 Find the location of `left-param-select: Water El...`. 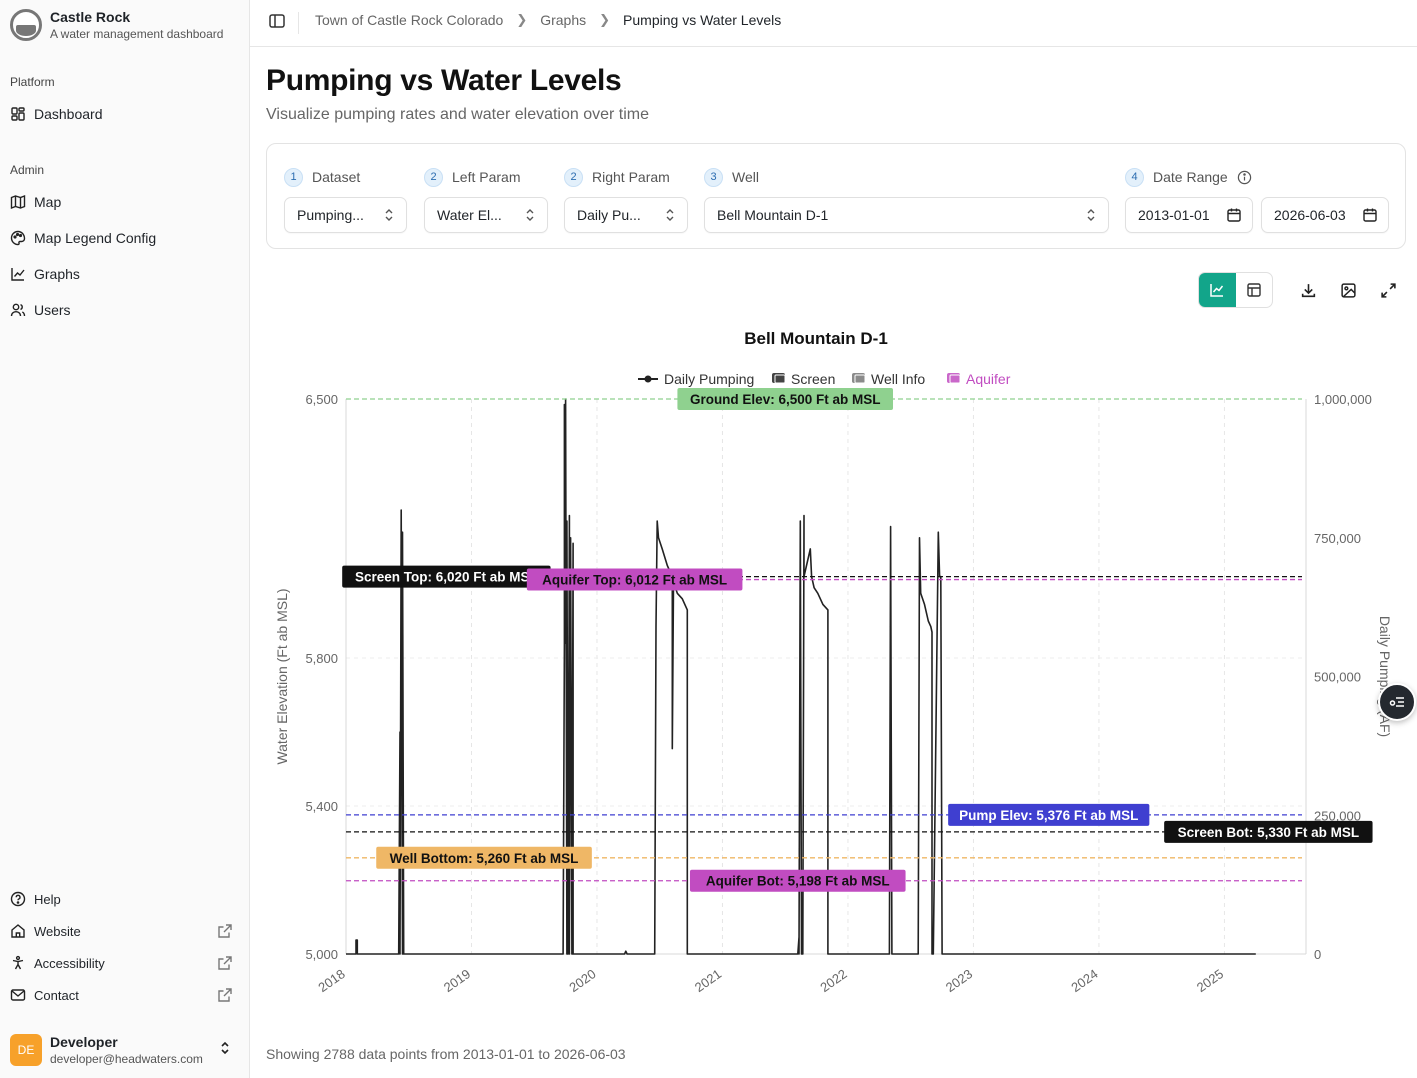

left-param-select: Water El... is located at coordinates (486, 215).